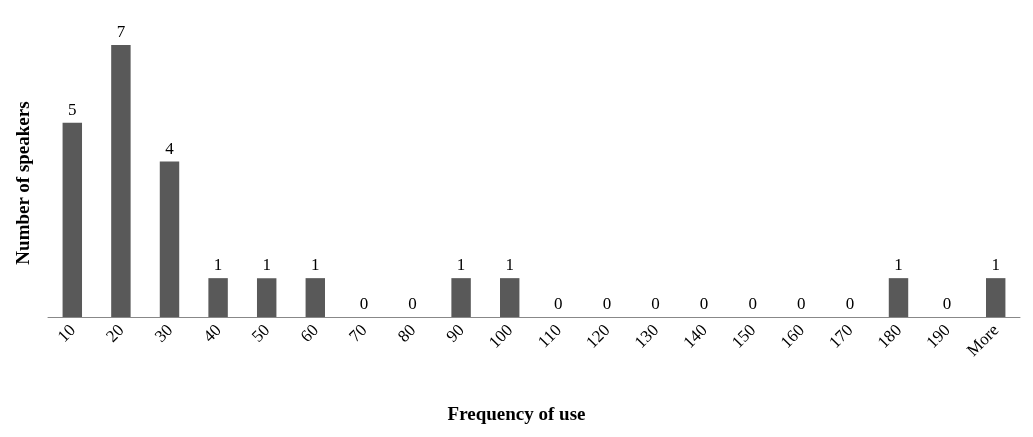 Image resolution: width=1033 pixels, height=437 pixels. Describe the element at coordinates (938, 336) in the screenshot. I see `x-tick-label: 190` at that location.